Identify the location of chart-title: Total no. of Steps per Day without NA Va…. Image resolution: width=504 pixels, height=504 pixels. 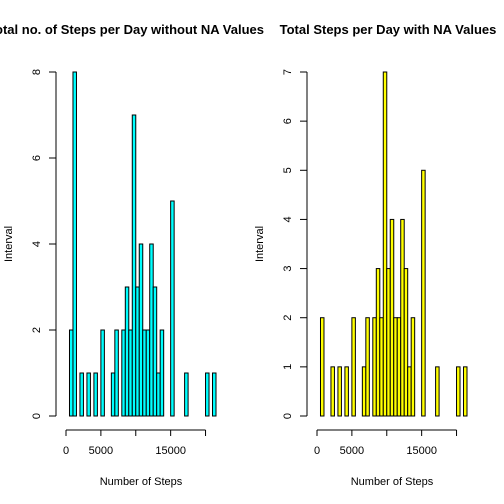
(132, 29).